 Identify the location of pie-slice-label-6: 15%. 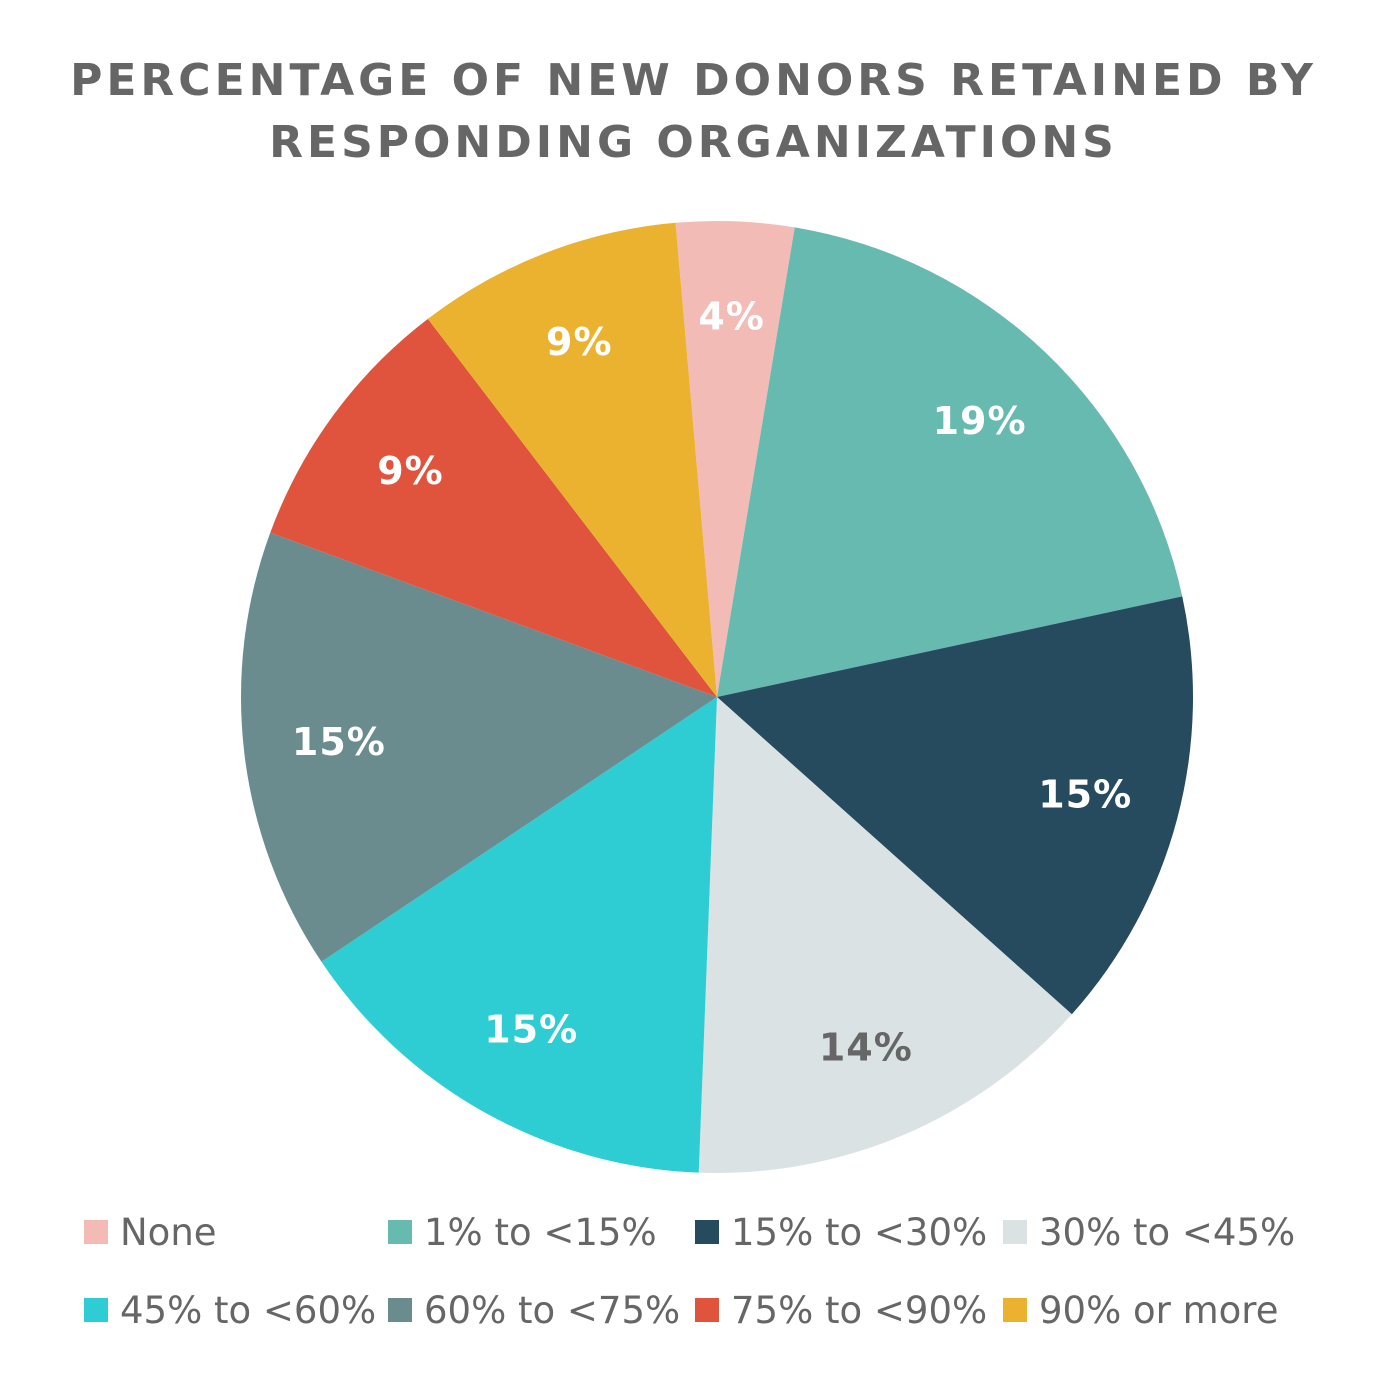
(339, 742).